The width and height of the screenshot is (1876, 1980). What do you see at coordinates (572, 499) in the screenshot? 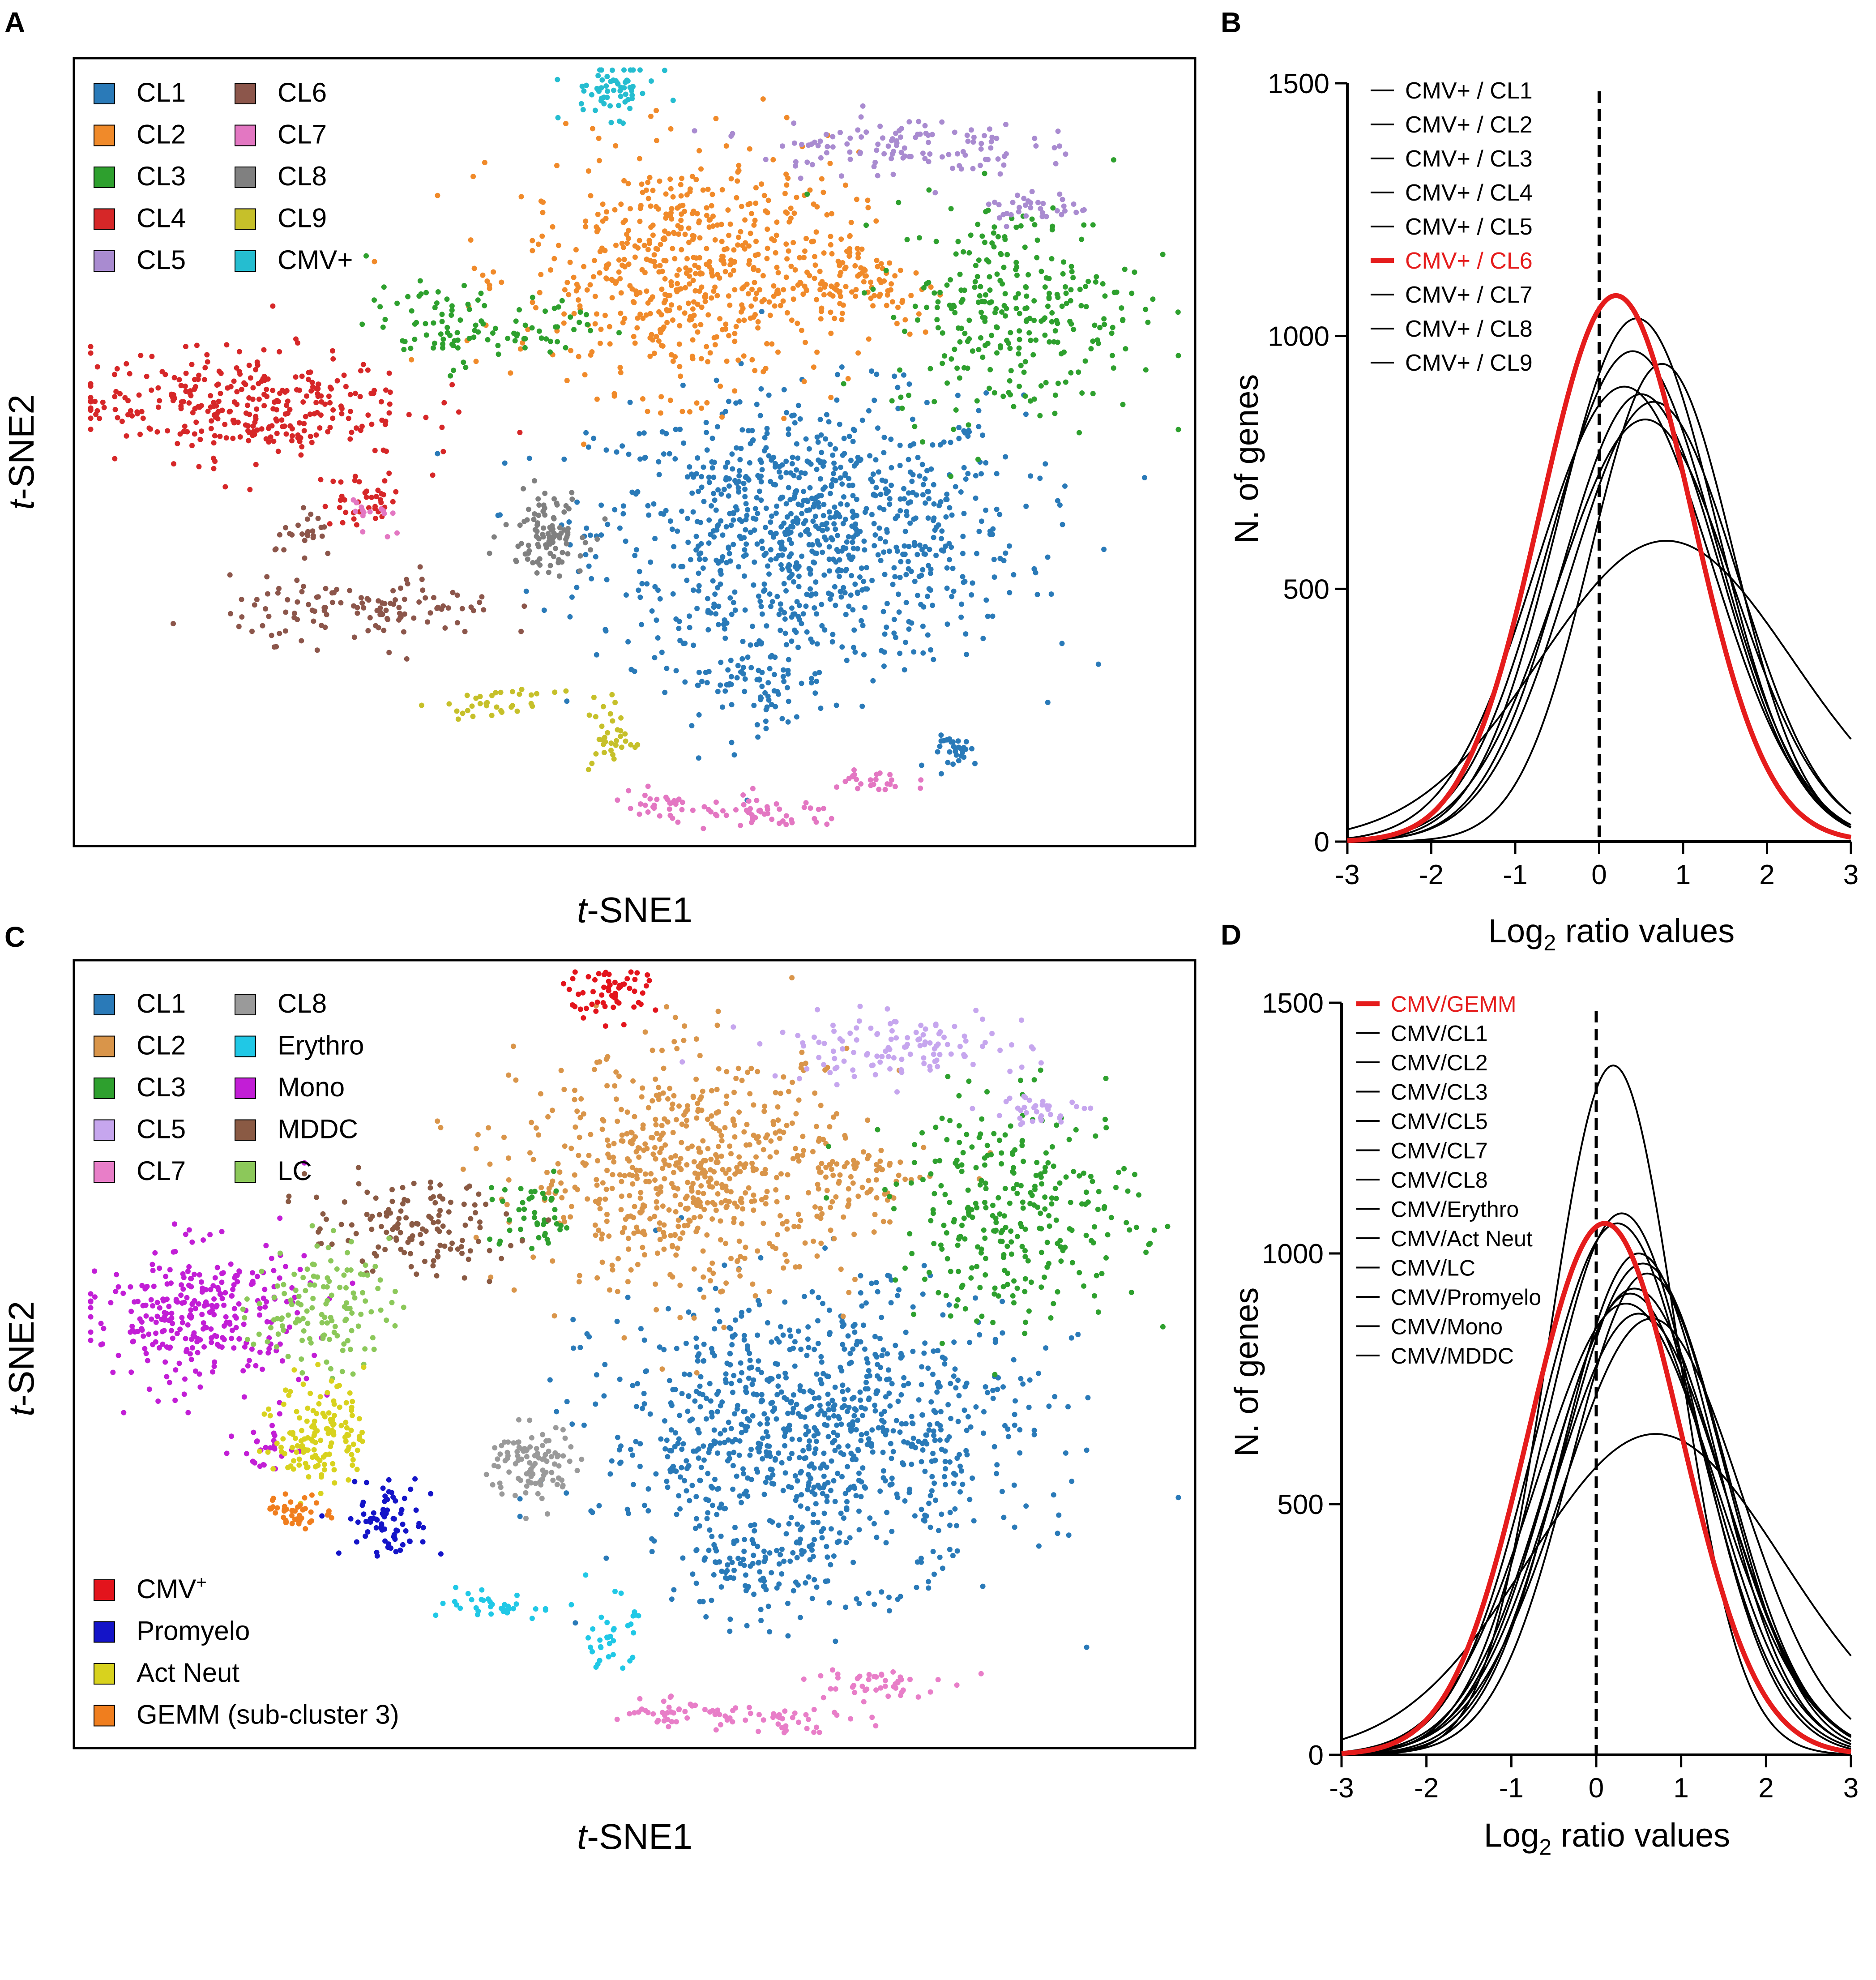
I see `panel-a-point-cl8` at bounding box center [572, 499].